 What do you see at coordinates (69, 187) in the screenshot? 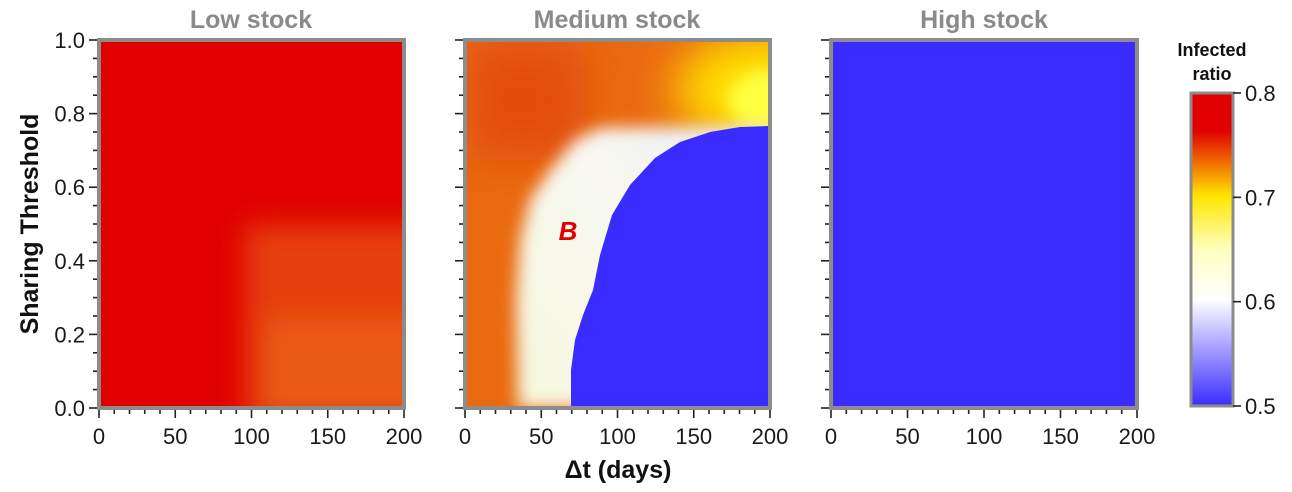
I see `y-tick-label: 0.6` at bounding box center [69, 187].